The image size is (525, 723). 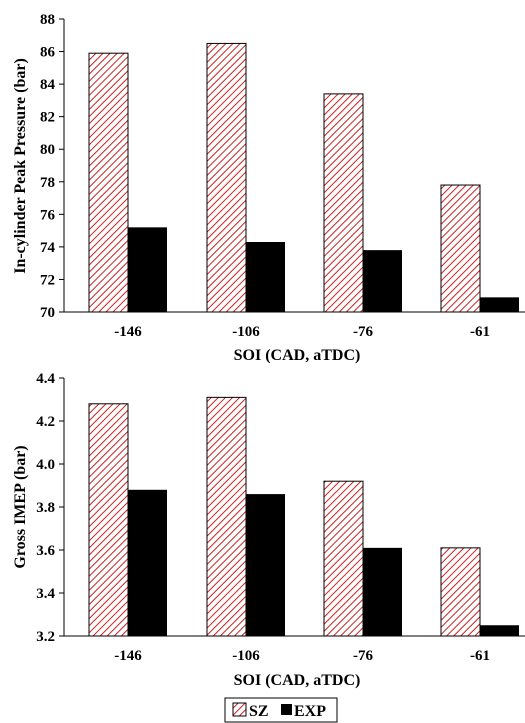 What do you see at coordinates (480, 332) in the screenshot?
I see `peak-pressure-x-tick-label: -61` at bounding box center [480, 332].